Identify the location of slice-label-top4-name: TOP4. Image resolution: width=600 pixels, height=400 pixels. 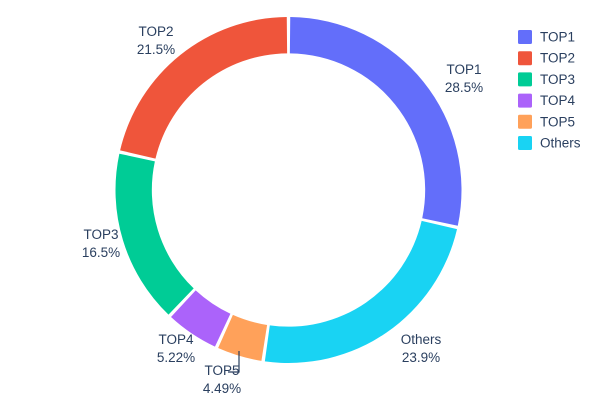
(176, 339).